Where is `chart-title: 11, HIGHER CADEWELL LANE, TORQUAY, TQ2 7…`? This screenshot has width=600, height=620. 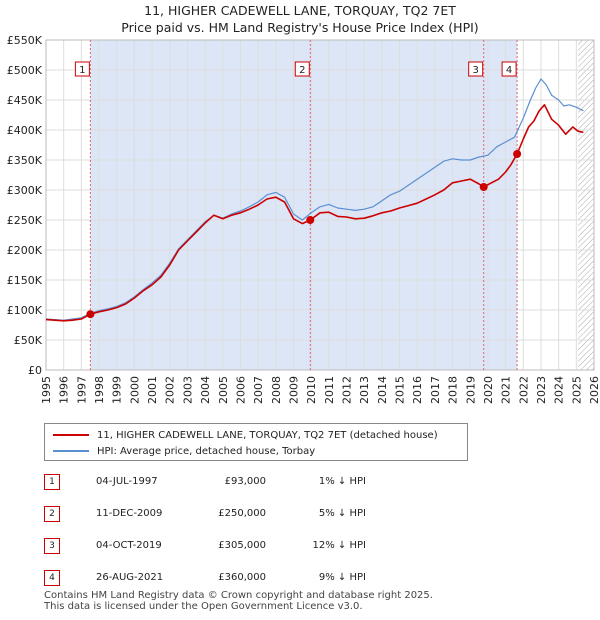 chart-title: 11, HIGHER CADEWELL LANE, TORQUAY, TQ2 7… is located at coordinates (300, 10).